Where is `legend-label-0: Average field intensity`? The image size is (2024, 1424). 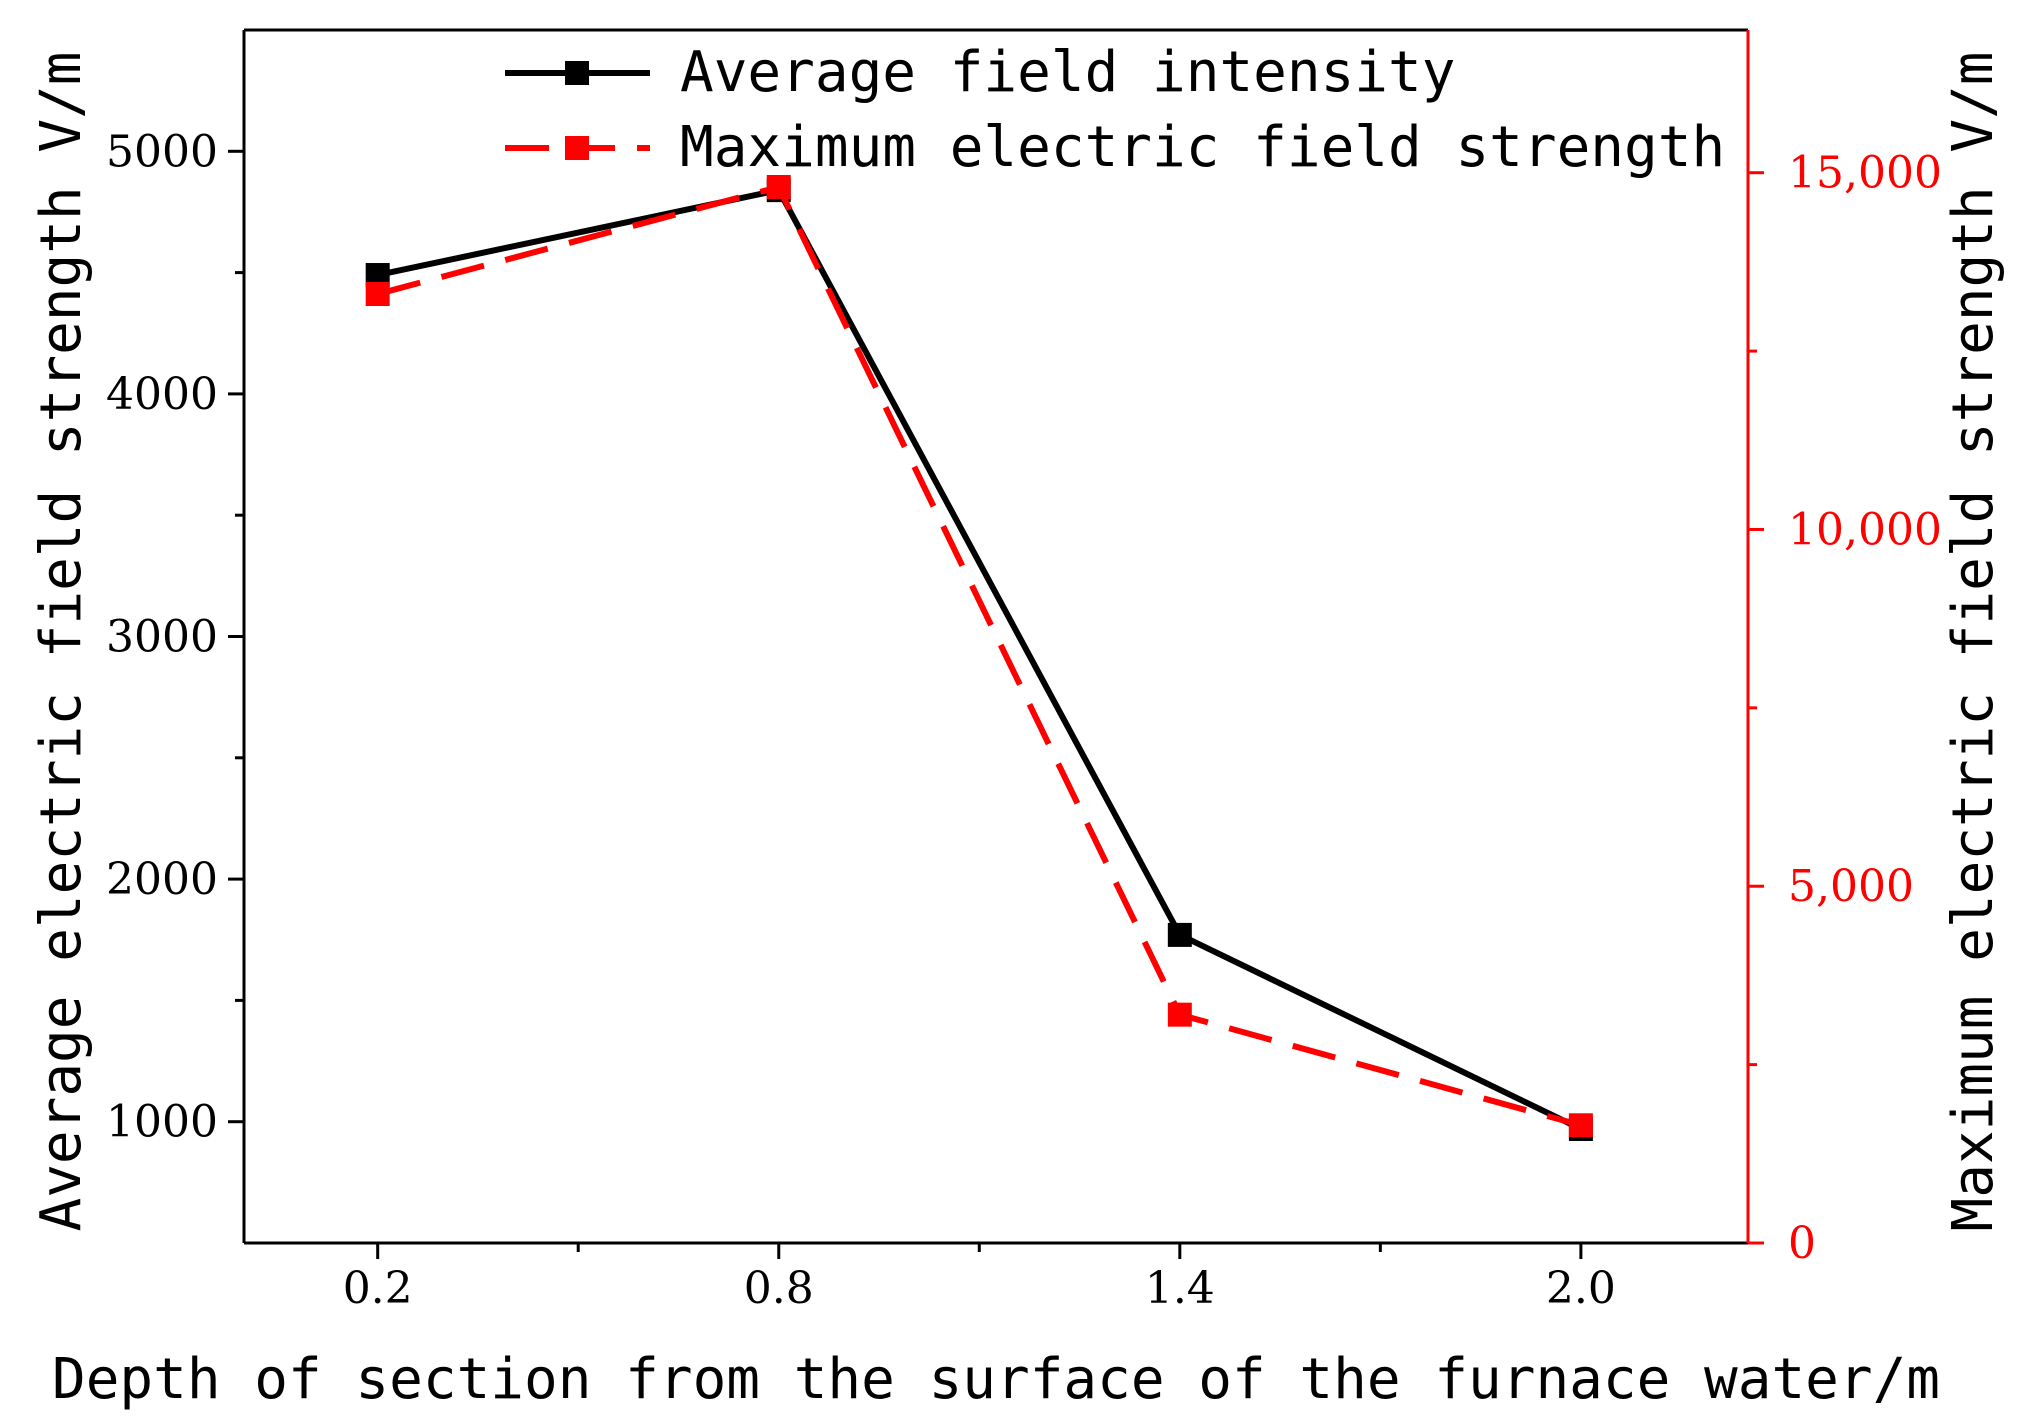 legend-label-0: Average field intensity is located at coordinates (1067, 72).